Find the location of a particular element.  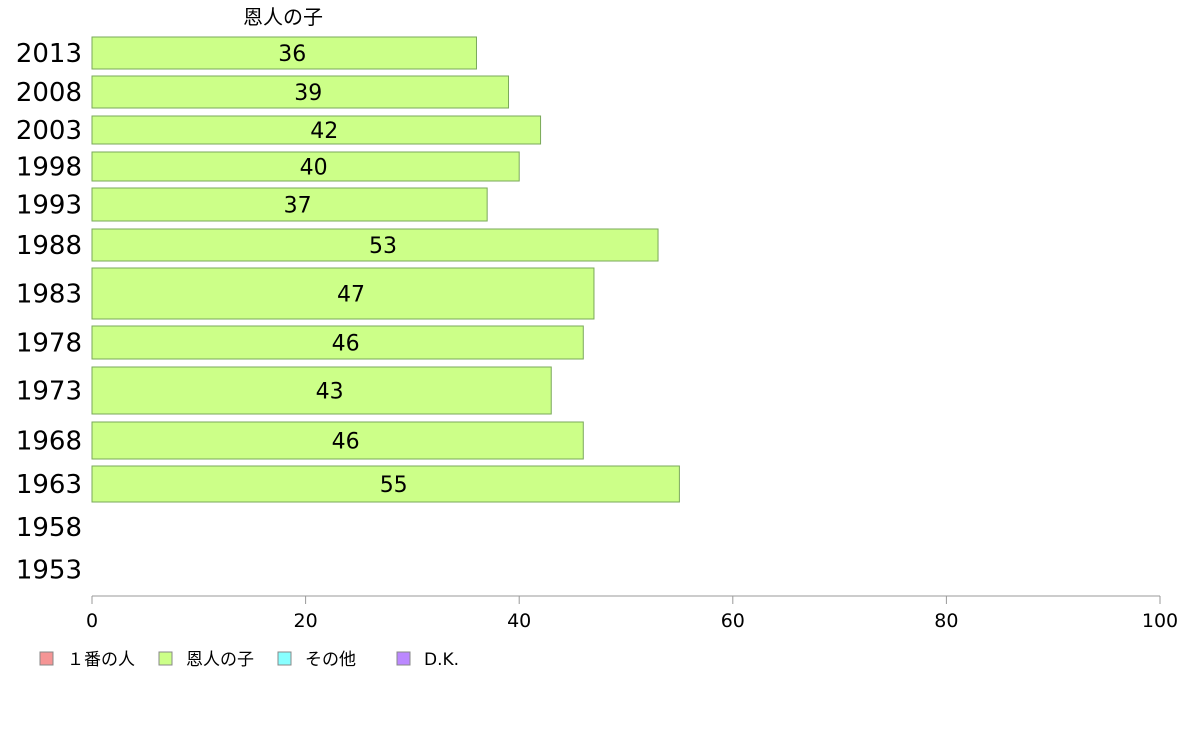

category-label-2008: 2008 is located at coordinates (49, 93).